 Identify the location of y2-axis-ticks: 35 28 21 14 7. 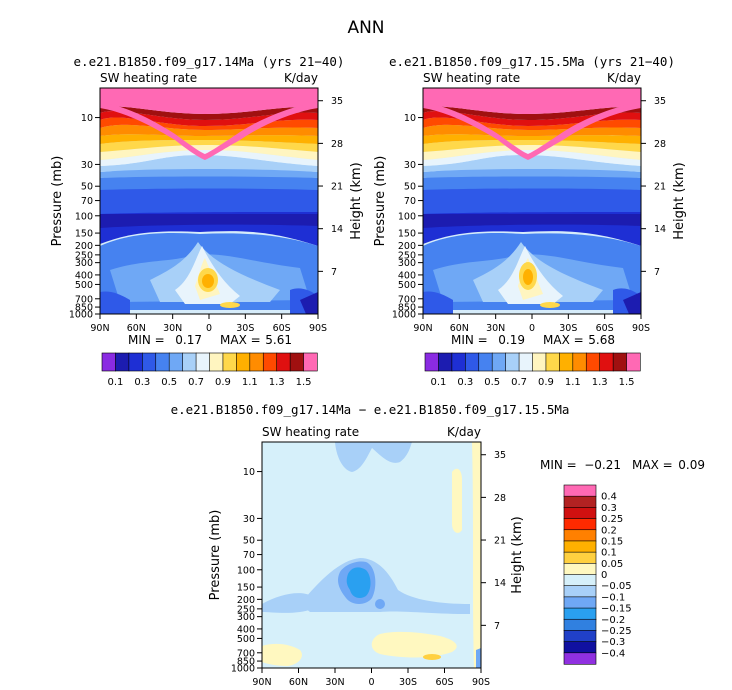
(330, 187).